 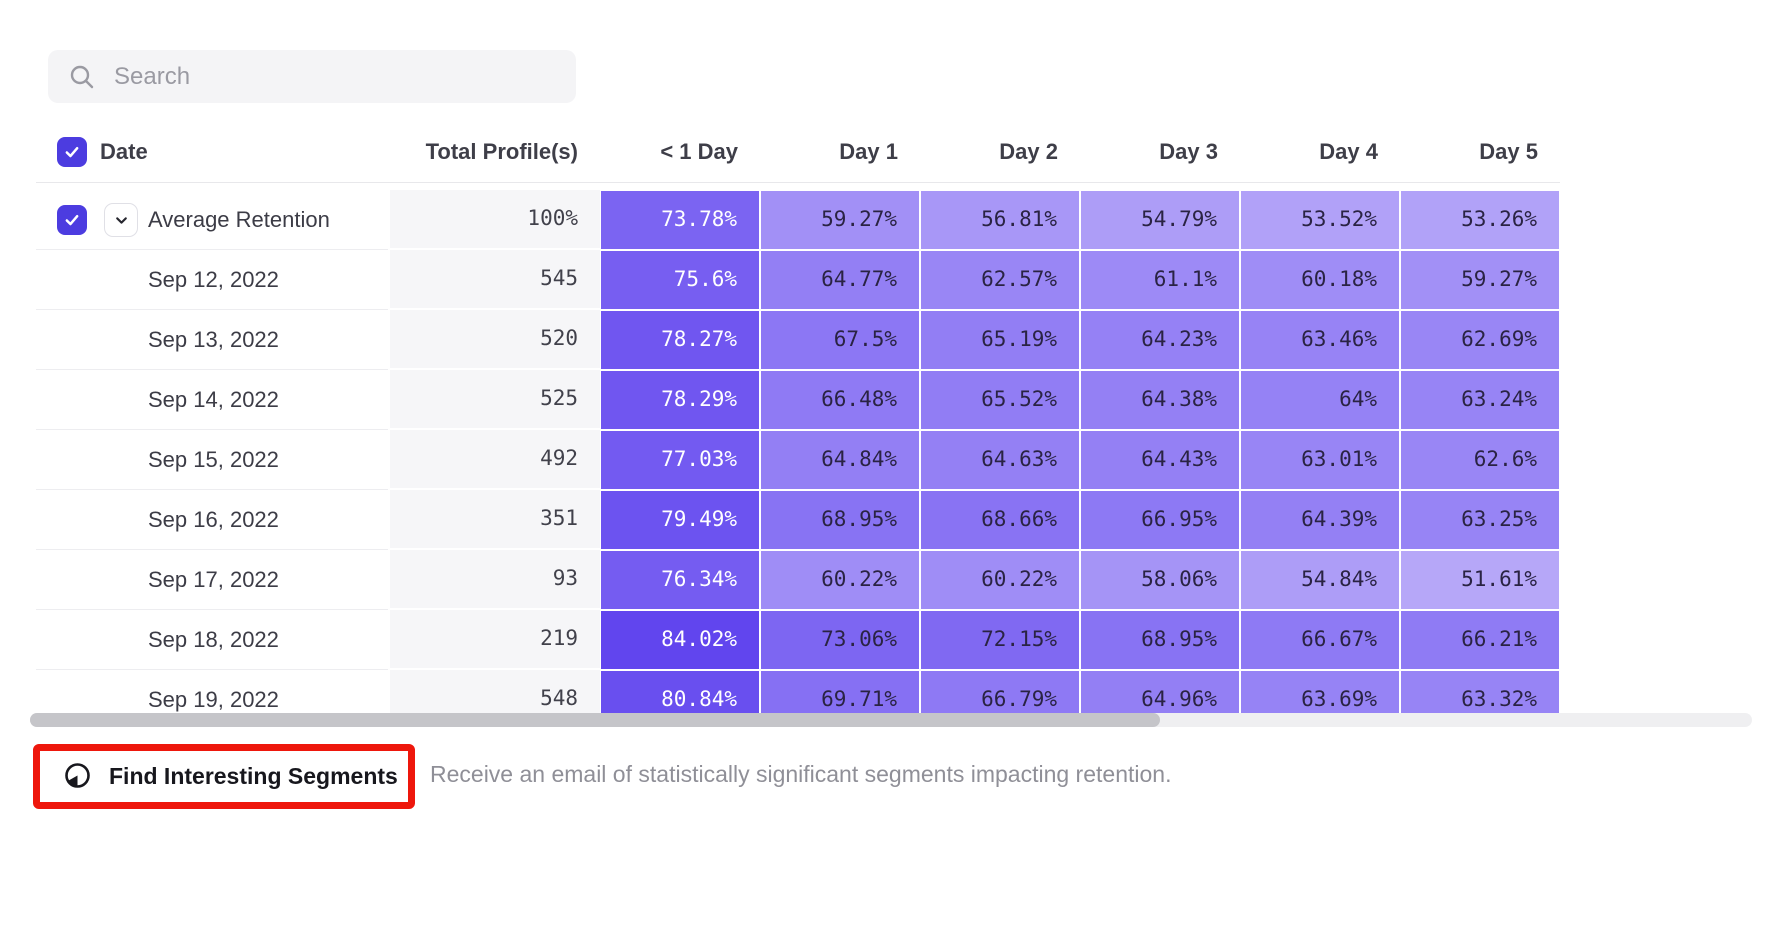 I want to click on retention-cell: 53.26%, so click(x=1480, y=220).